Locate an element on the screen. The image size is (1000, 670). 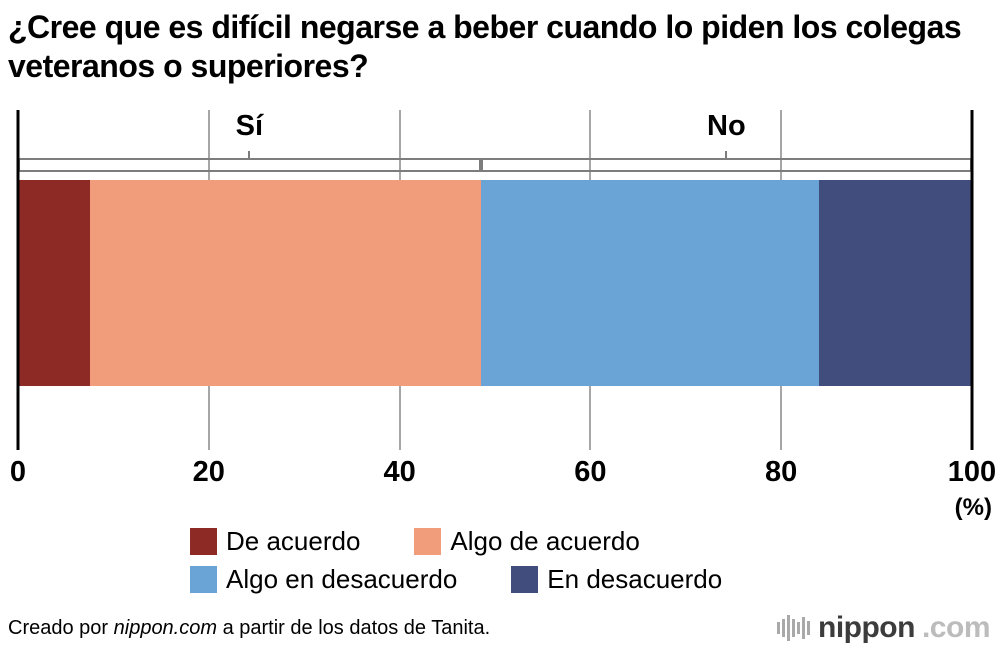
legend-item-3: En desacuerdo is located at coordinates (616, 579).